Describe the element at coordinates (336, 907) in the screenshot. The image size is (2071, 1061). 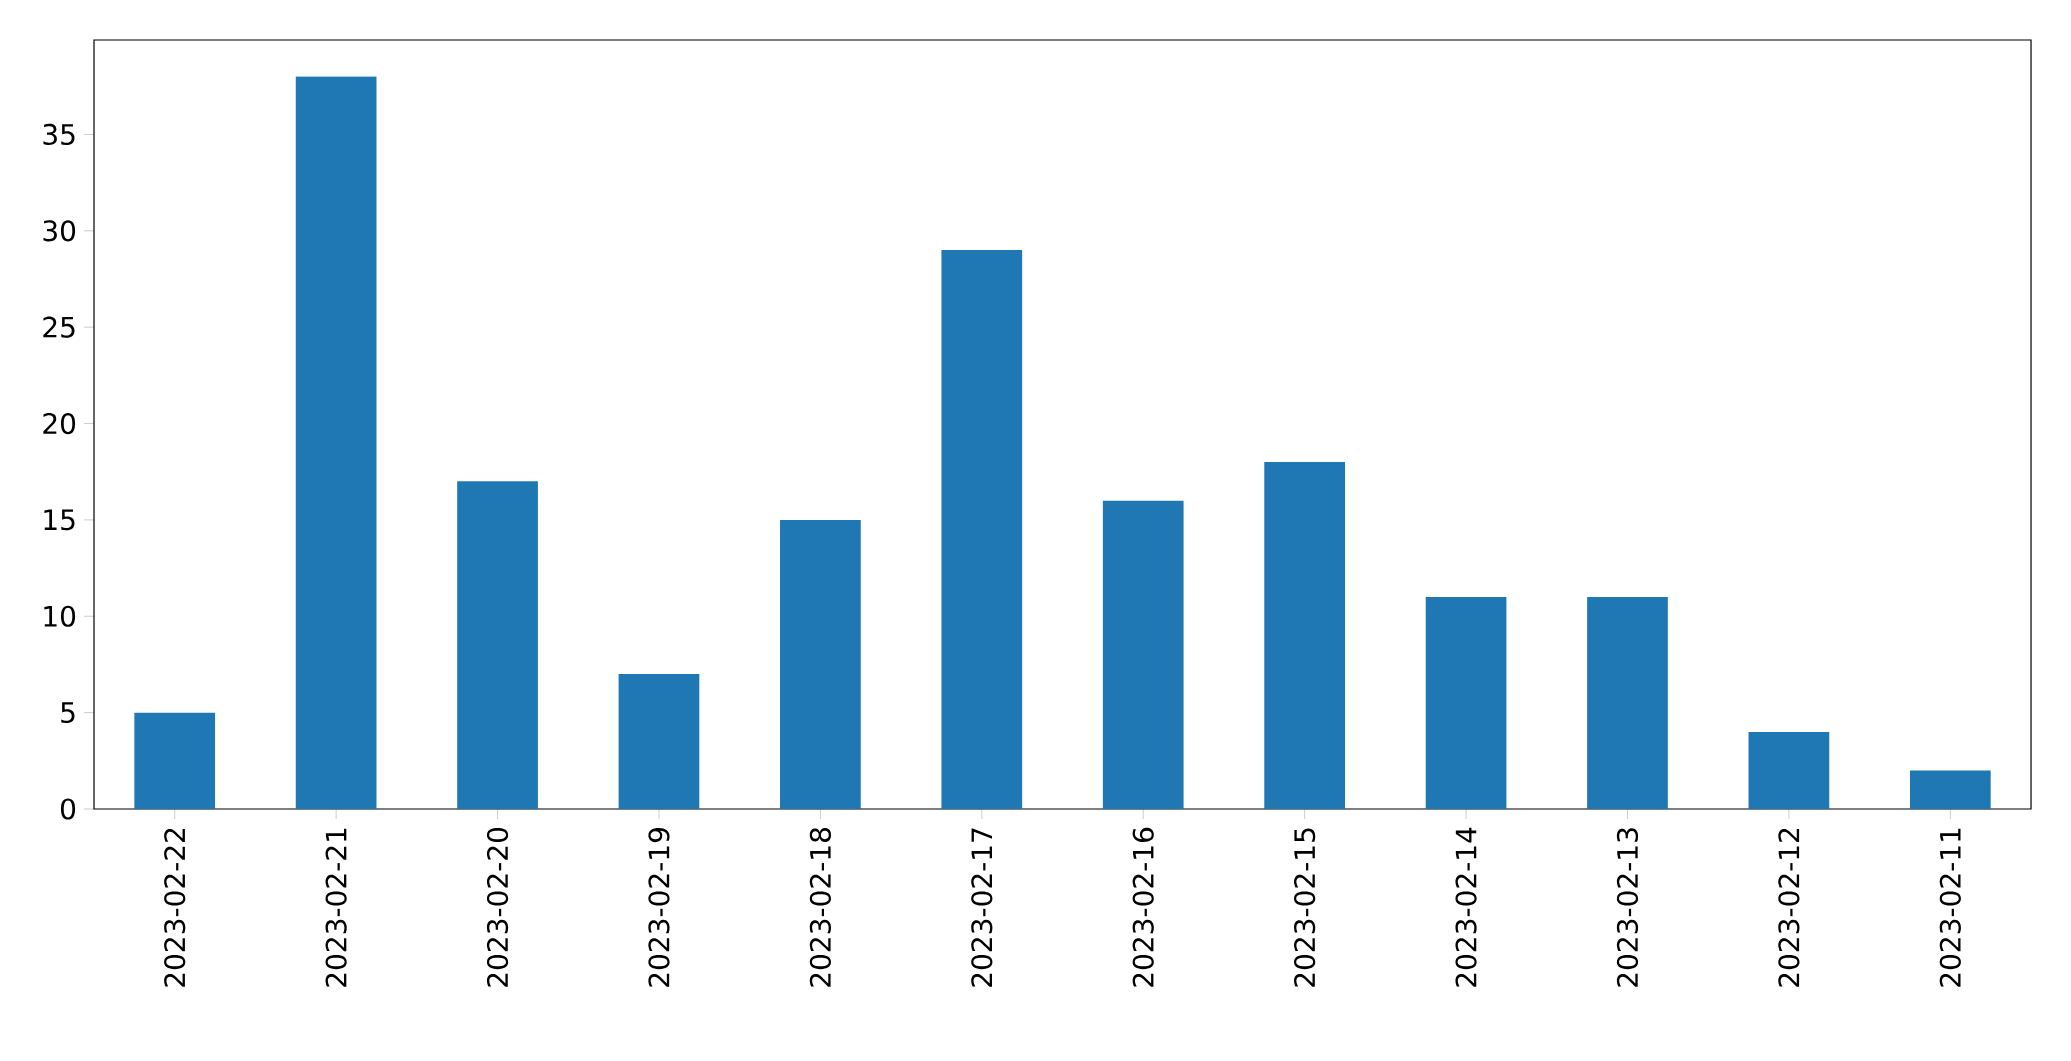
I see `x-tick-label: 2023-02-21` at that location.